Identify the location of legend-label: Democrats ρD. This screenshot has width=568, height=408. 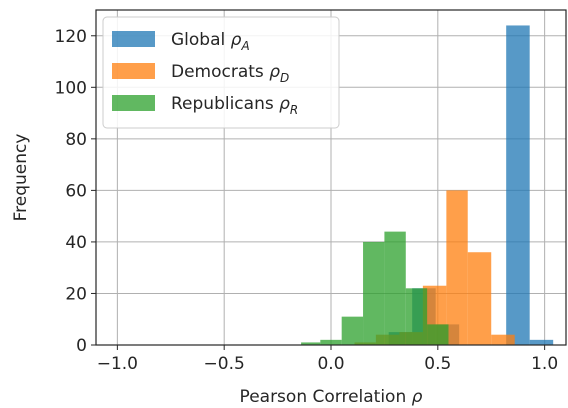
(230, 73).